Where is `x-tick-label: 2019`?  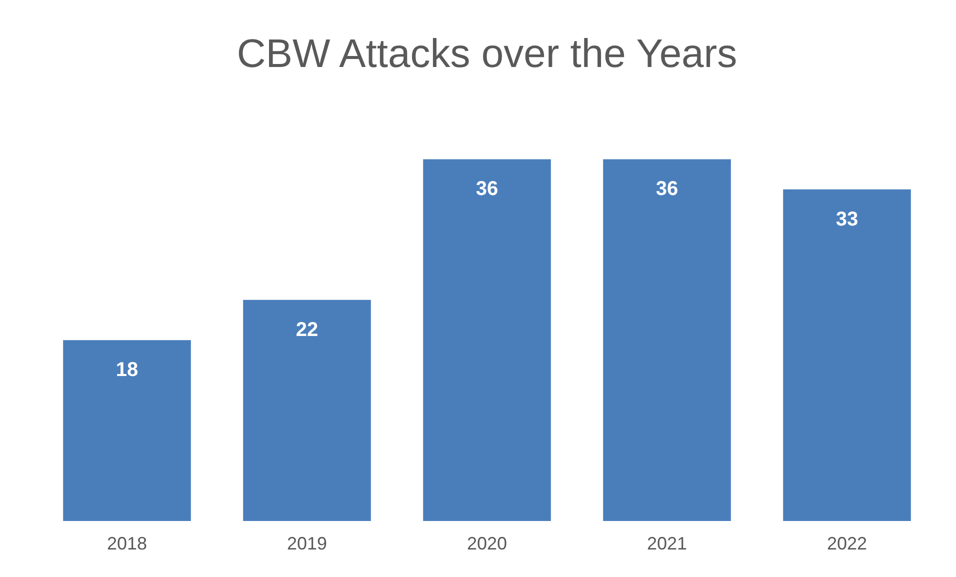
x-tick-label: 2019 is located at coordinates (307, 544).